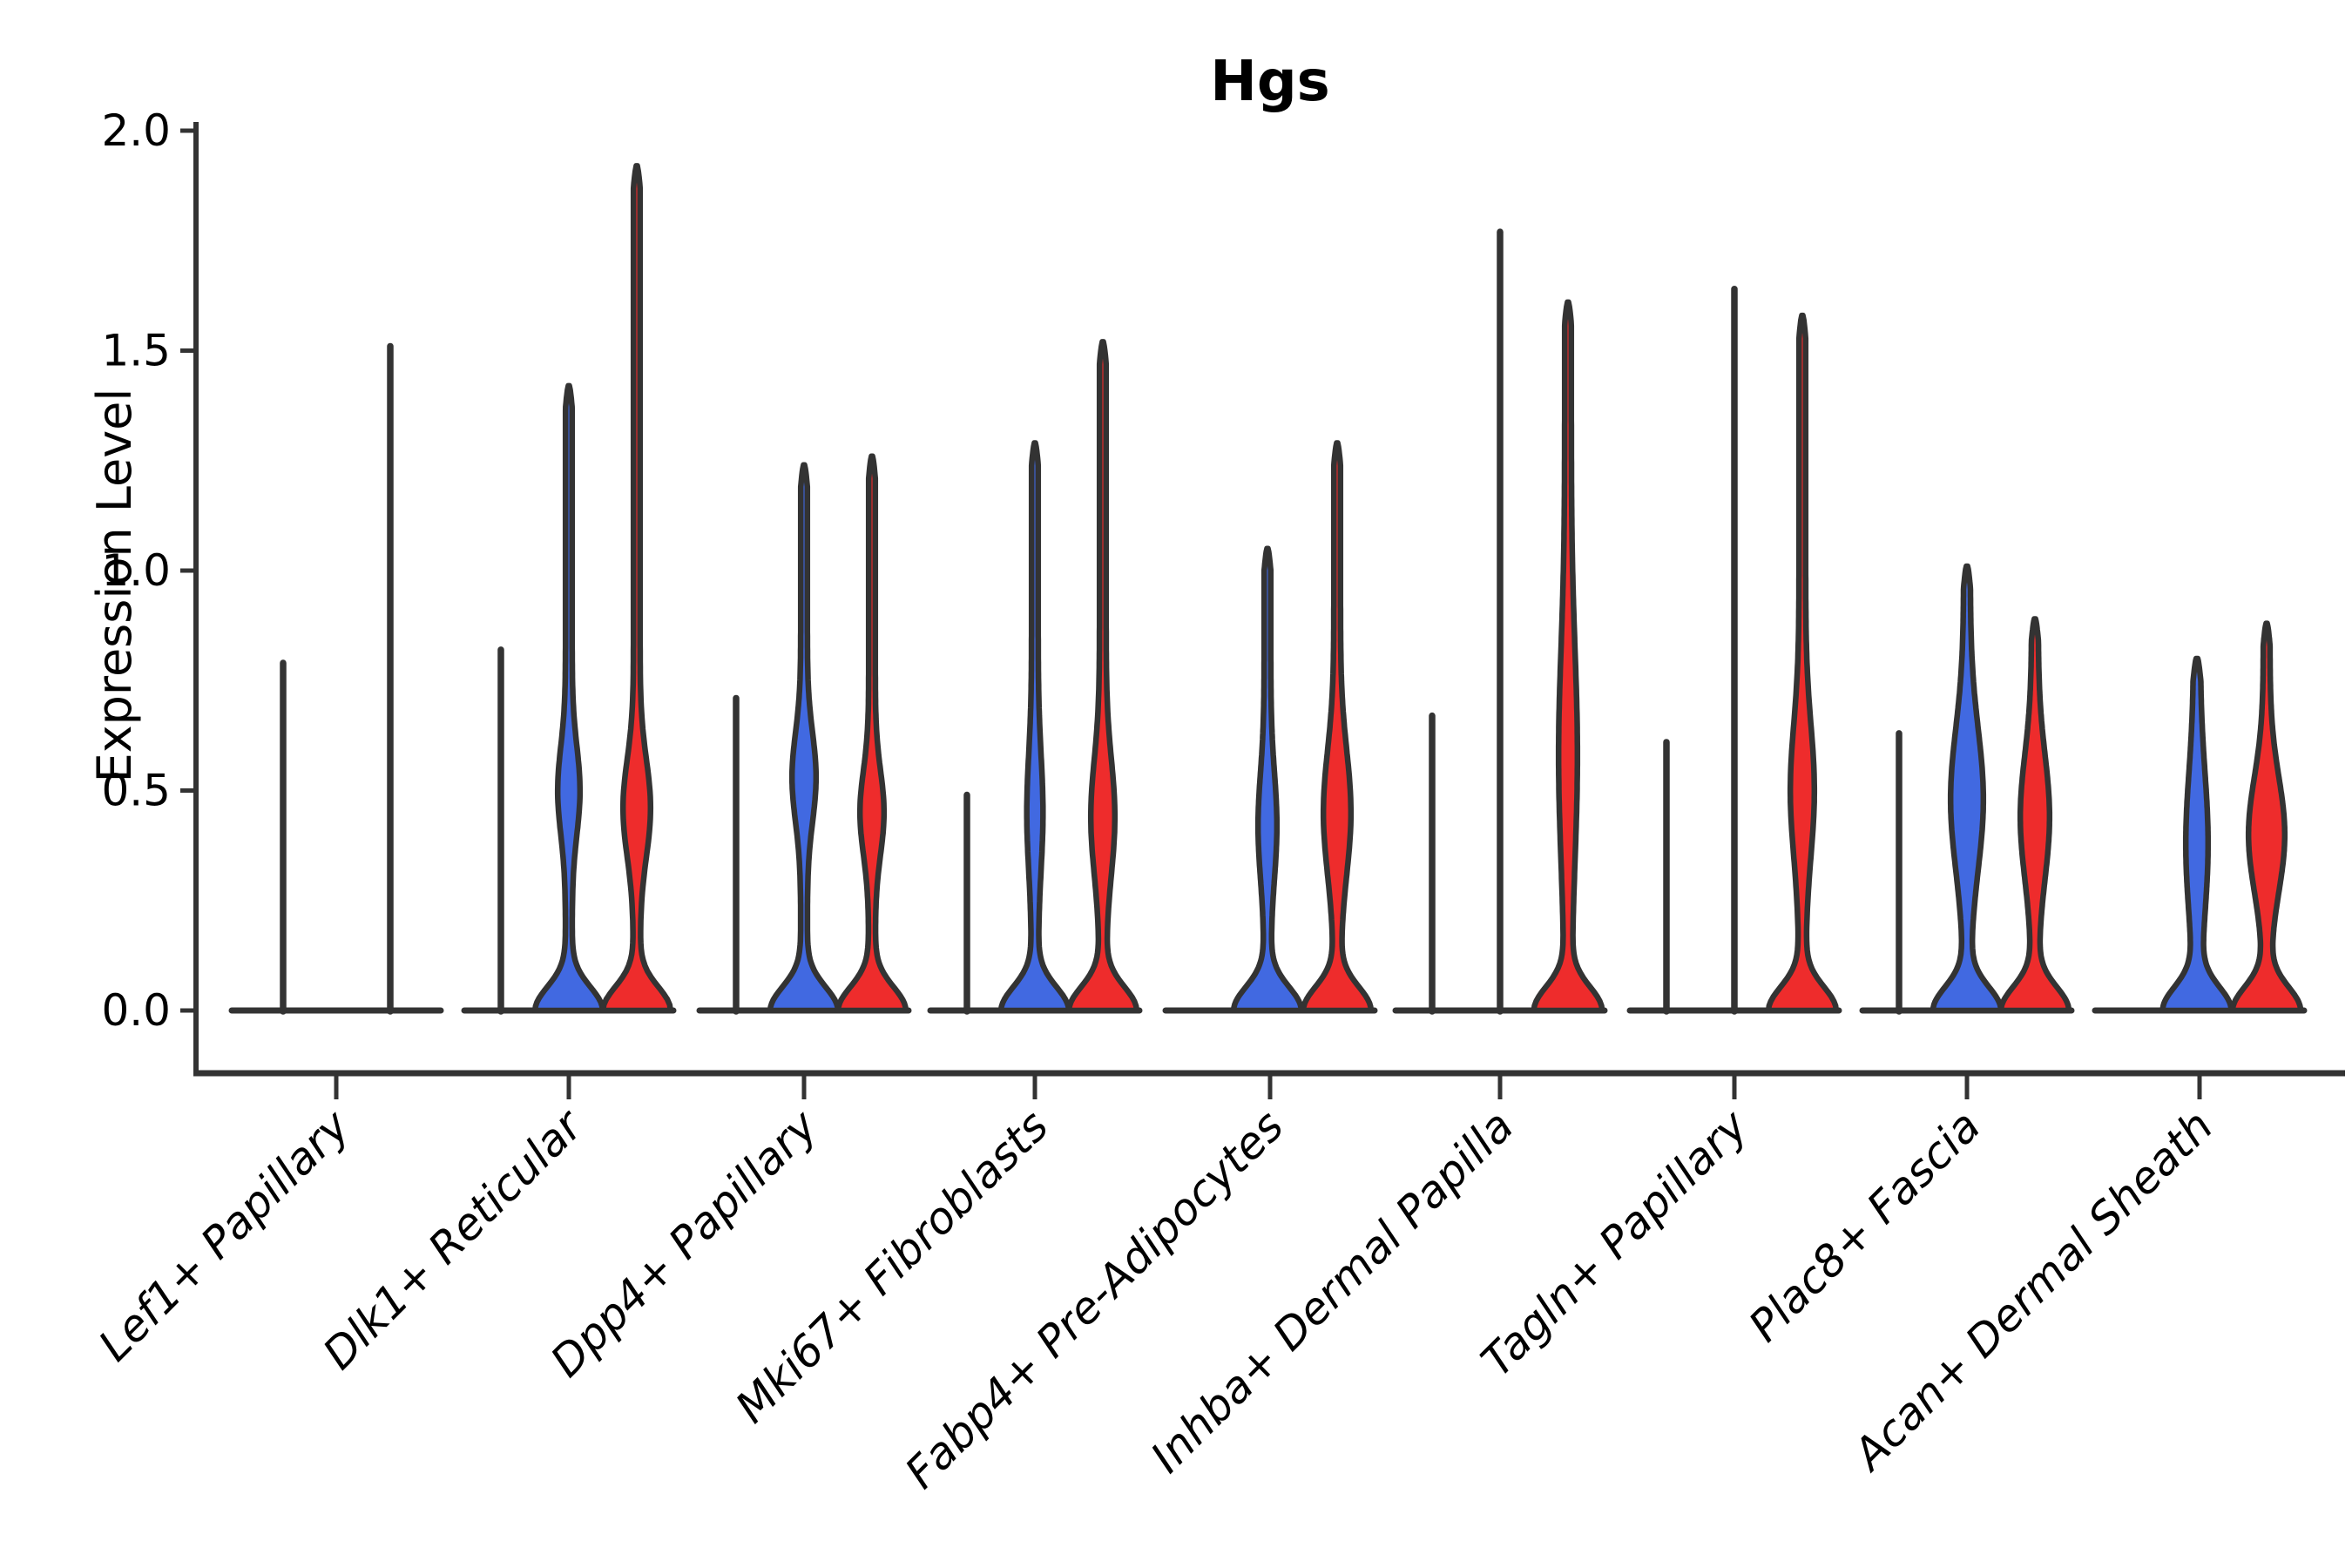 This screenshot has height=1568, width=2352. What do you see at coordinates (136, 351) in the screenshot?
I see `y-tick-label: 1.5` at bounding box center [136, 351].